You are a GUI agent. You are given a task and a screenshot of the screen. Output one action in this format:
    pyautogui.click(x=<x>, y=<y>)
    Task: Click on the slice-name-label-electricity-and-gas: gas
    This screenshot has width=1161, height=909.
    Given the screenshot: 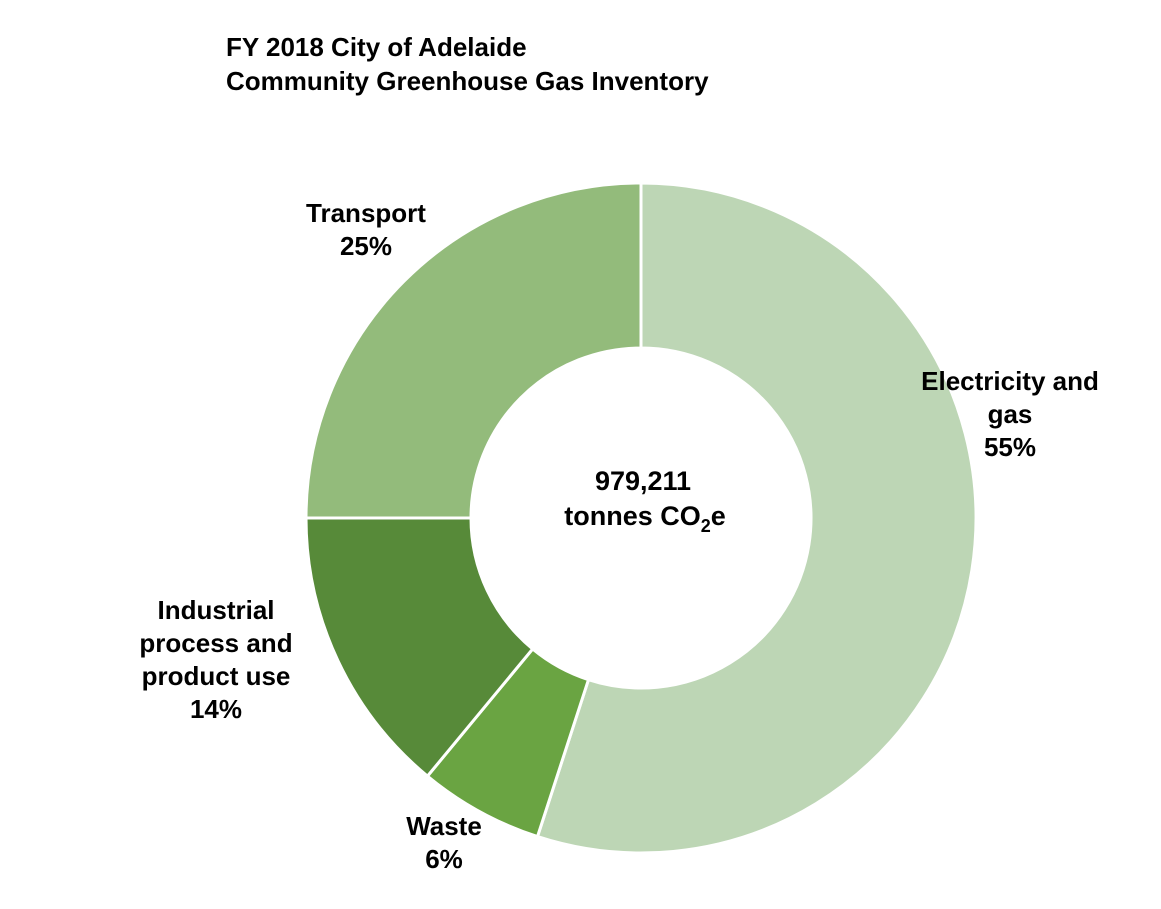 What is the action you would take?
    pyautogui.click(x=1010, y=414)
    